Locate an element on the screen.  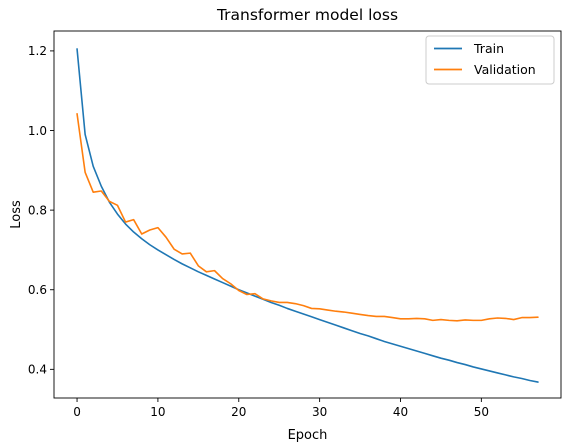
y-axis-ticks: 0.4 0.6 0.8 1.0 1.2 is located at coordinates (41, 210).